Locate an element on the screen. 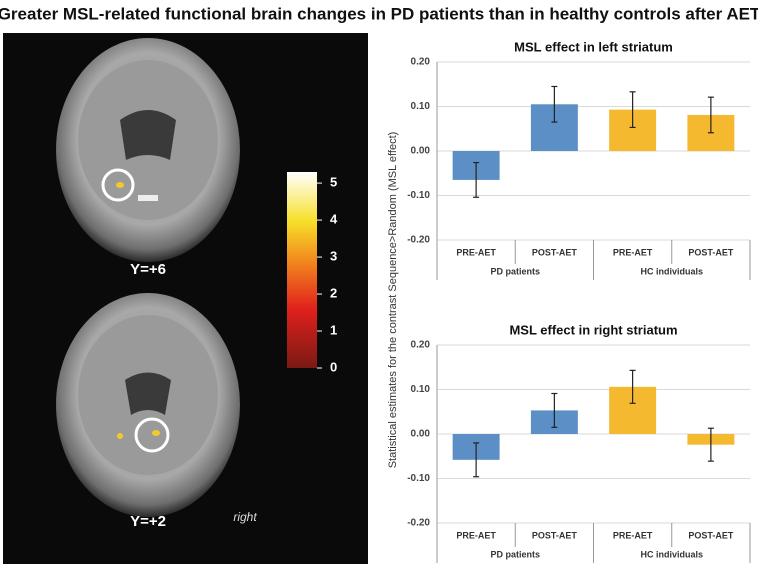 The image size is (758, 566). colorbar-tick-label: 4 is located at coordinates (334, 219).